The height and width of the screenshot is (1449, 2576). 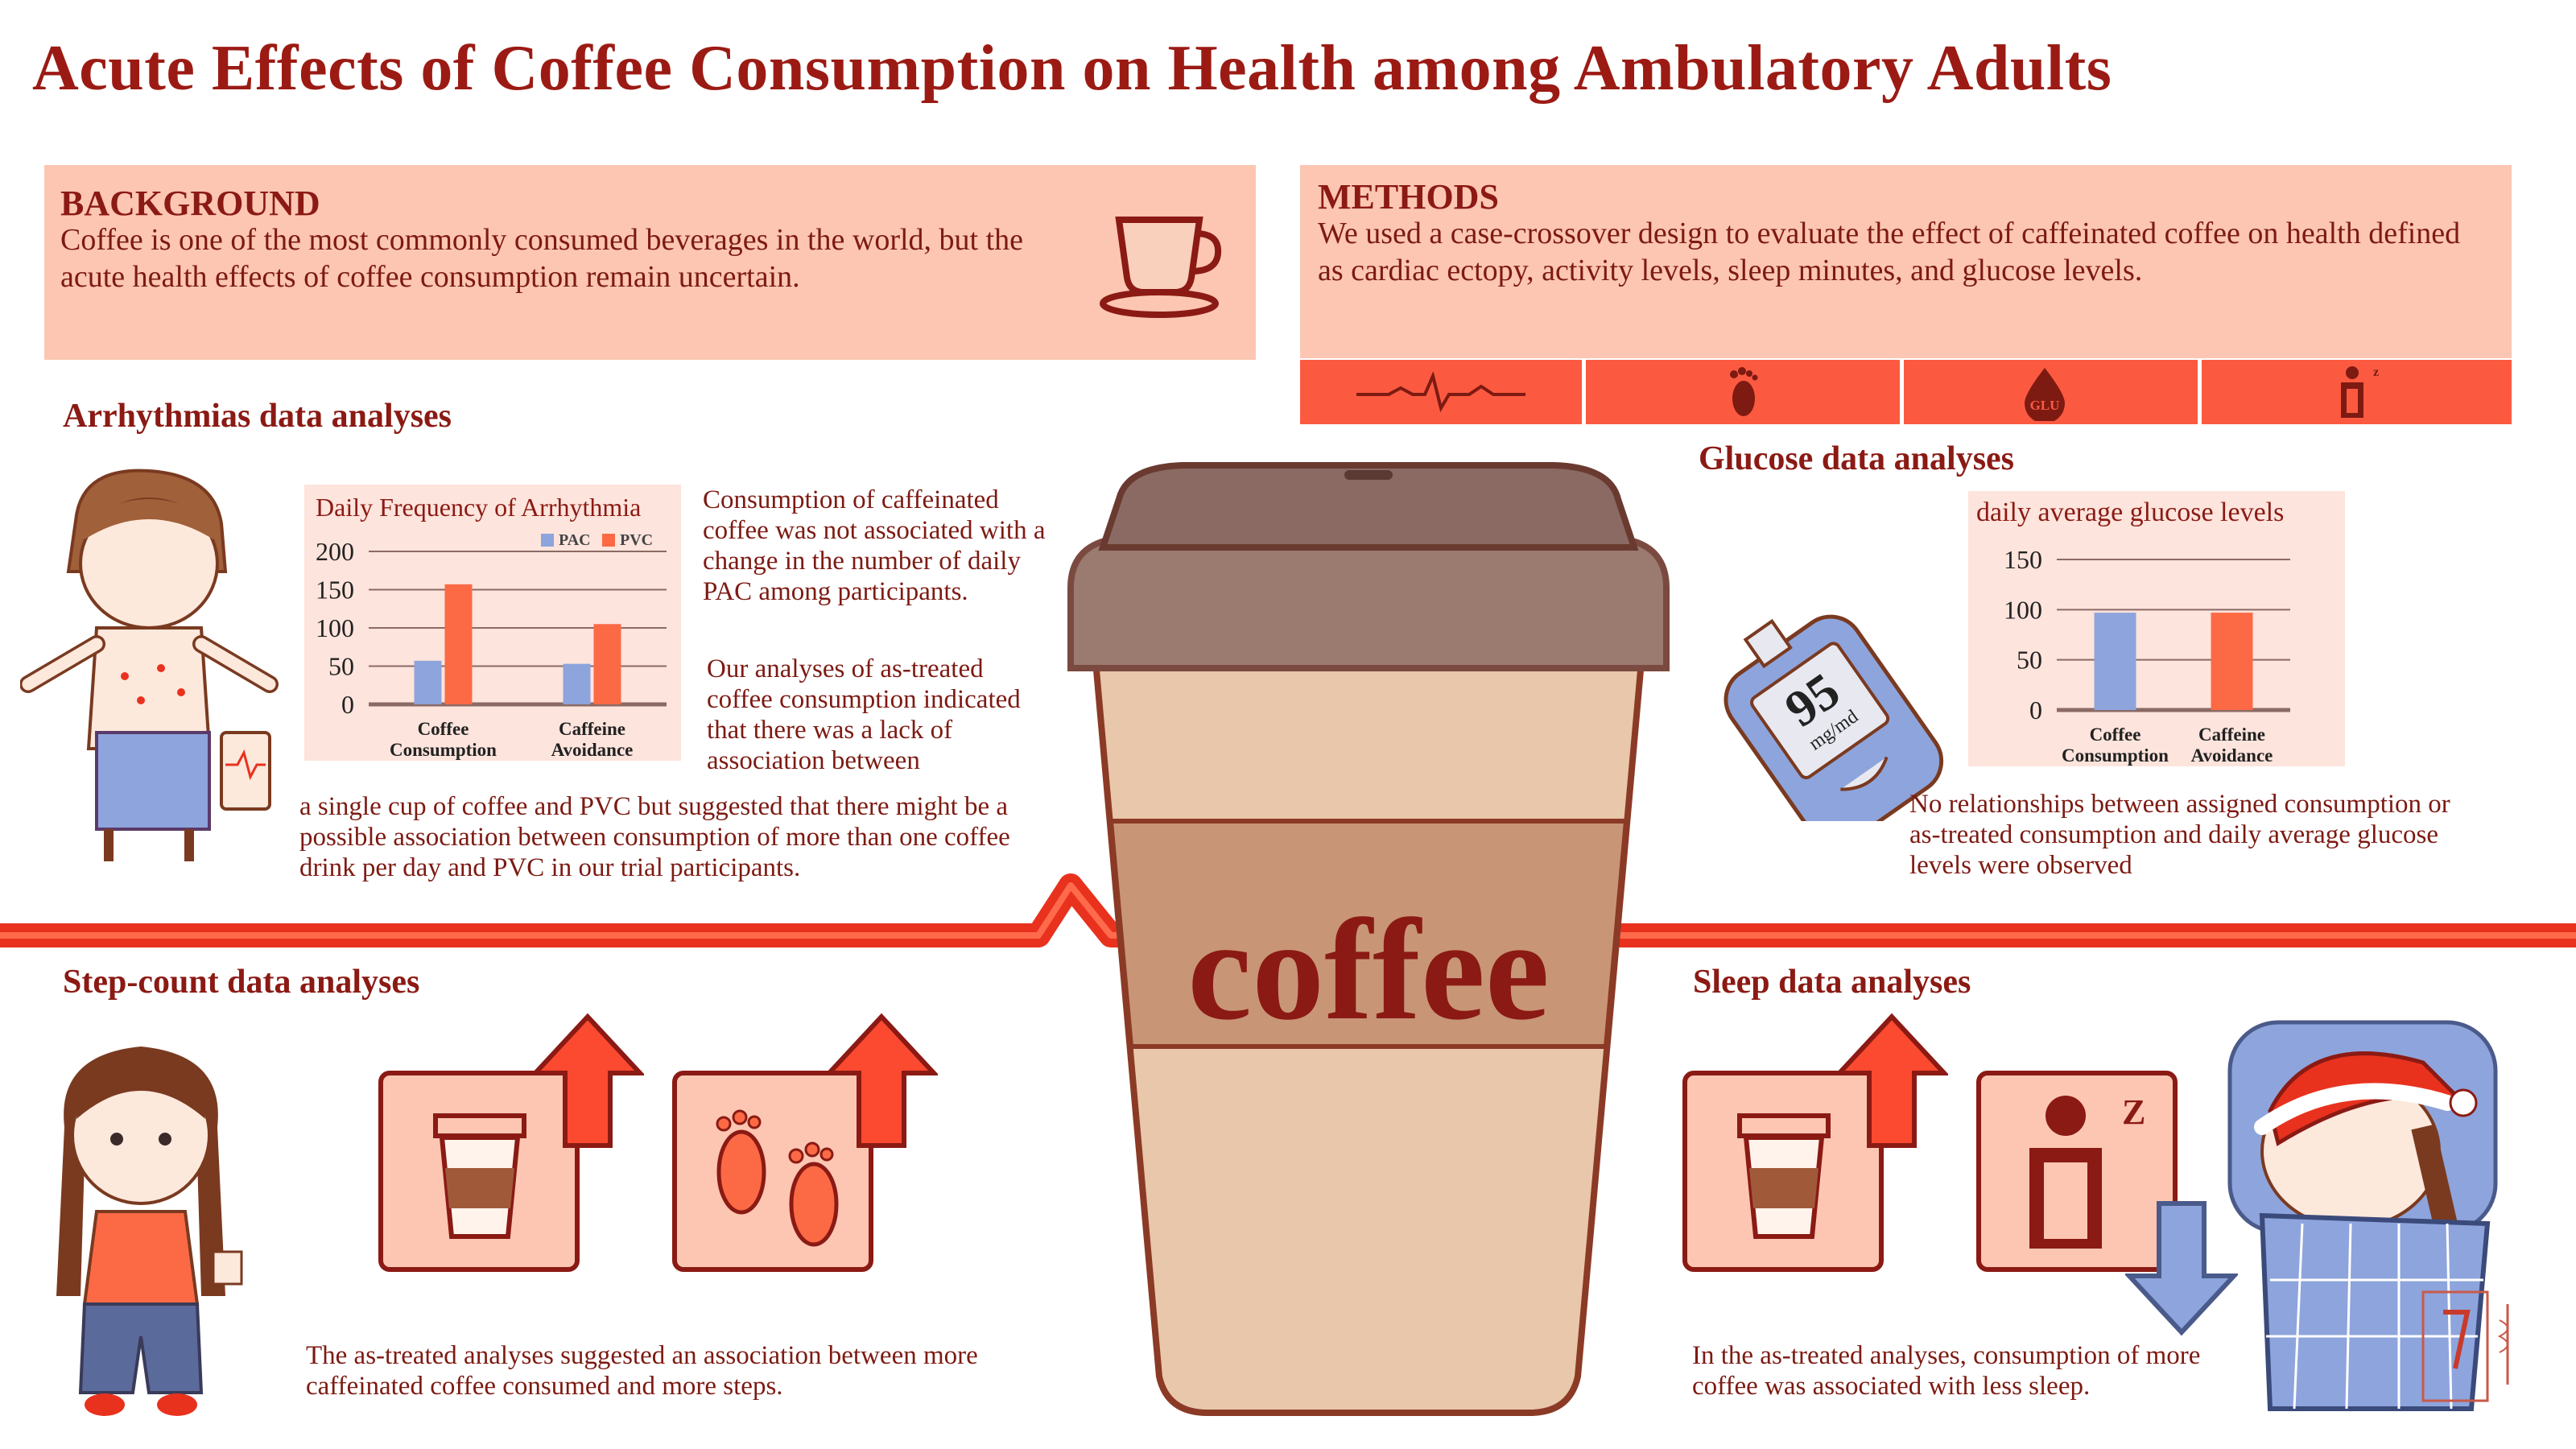 What do you see at coordinates (2133, 1112) in the screenshot?
I see `sleep-zz: Z` at bounding box center [2133, 1112].